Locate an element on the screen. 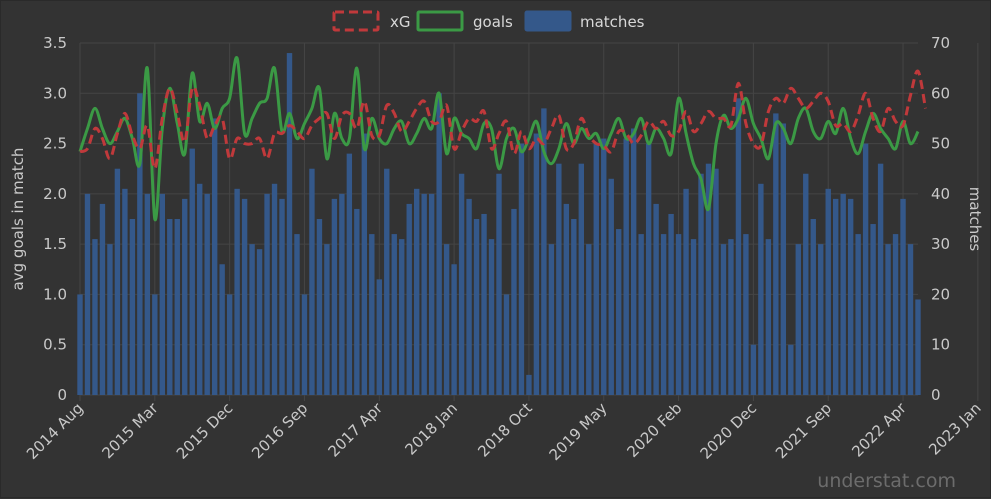  y-axis-title-left: avg goals in match is located at coordinates (18, 219).